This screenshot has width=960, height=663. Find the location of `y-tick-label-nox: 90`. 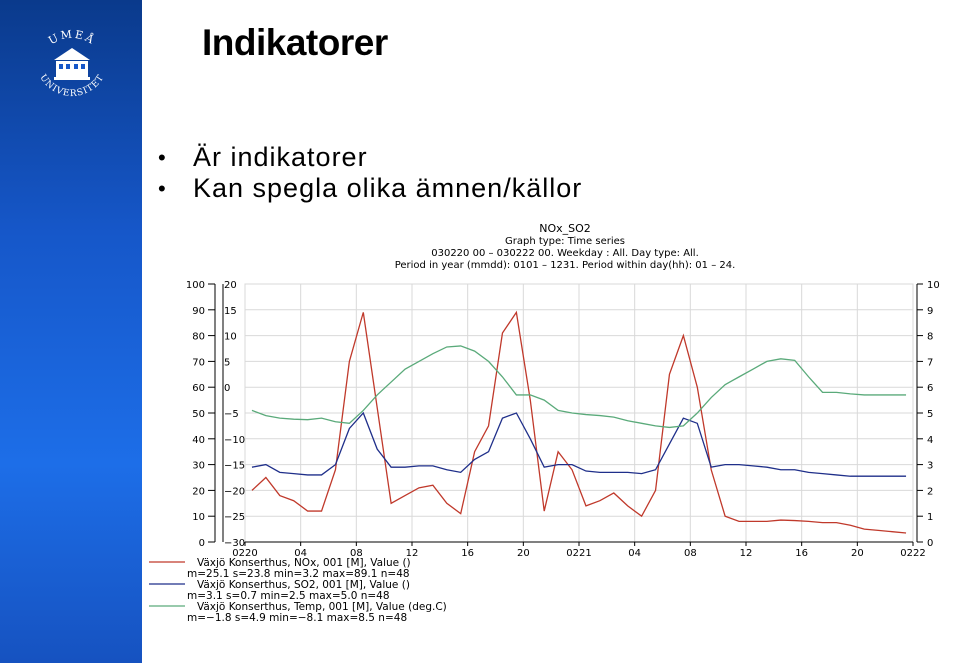

y-tick-label-nox: 90 is located at coordinates (198, 311).